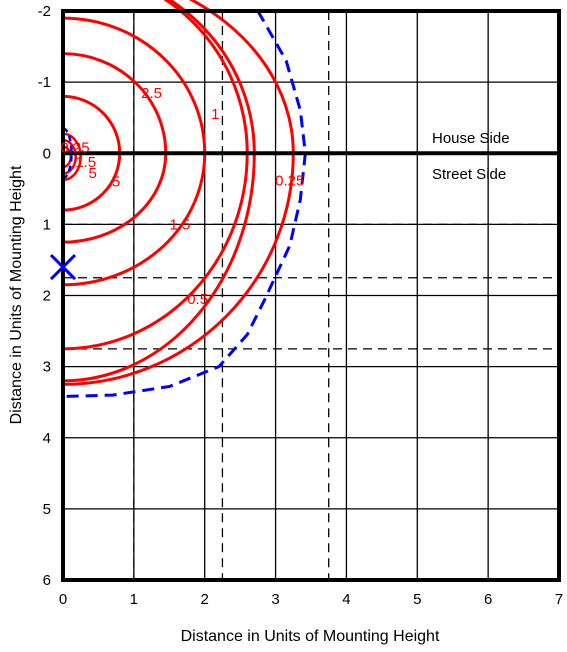  I want to click on contour-center, so click(69, 156).